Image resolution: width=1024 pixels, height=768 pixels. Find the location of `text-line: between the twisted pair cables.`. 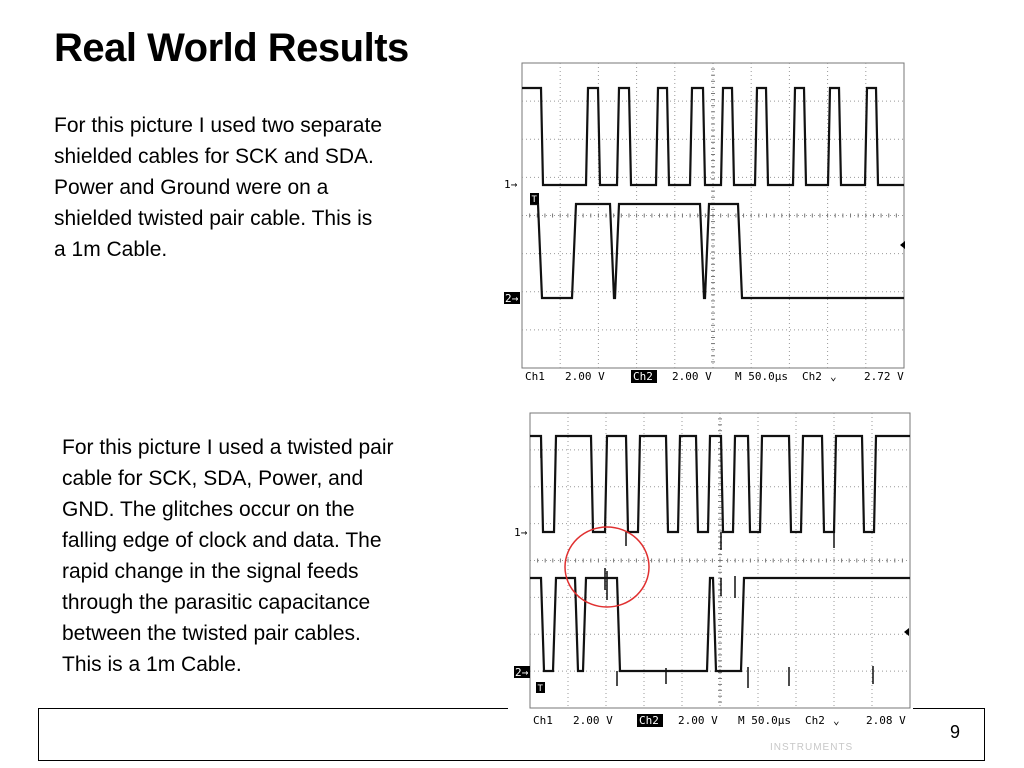

text-line: between the twisted pair cables. is located at coordinates (211, 633).